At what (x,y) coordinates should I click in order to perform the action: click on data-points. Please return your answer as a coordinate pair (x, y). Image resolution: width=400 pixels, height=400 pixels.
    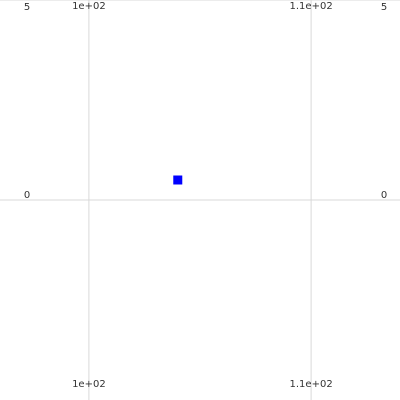
    Looking at the image, I should click on (178, 180).